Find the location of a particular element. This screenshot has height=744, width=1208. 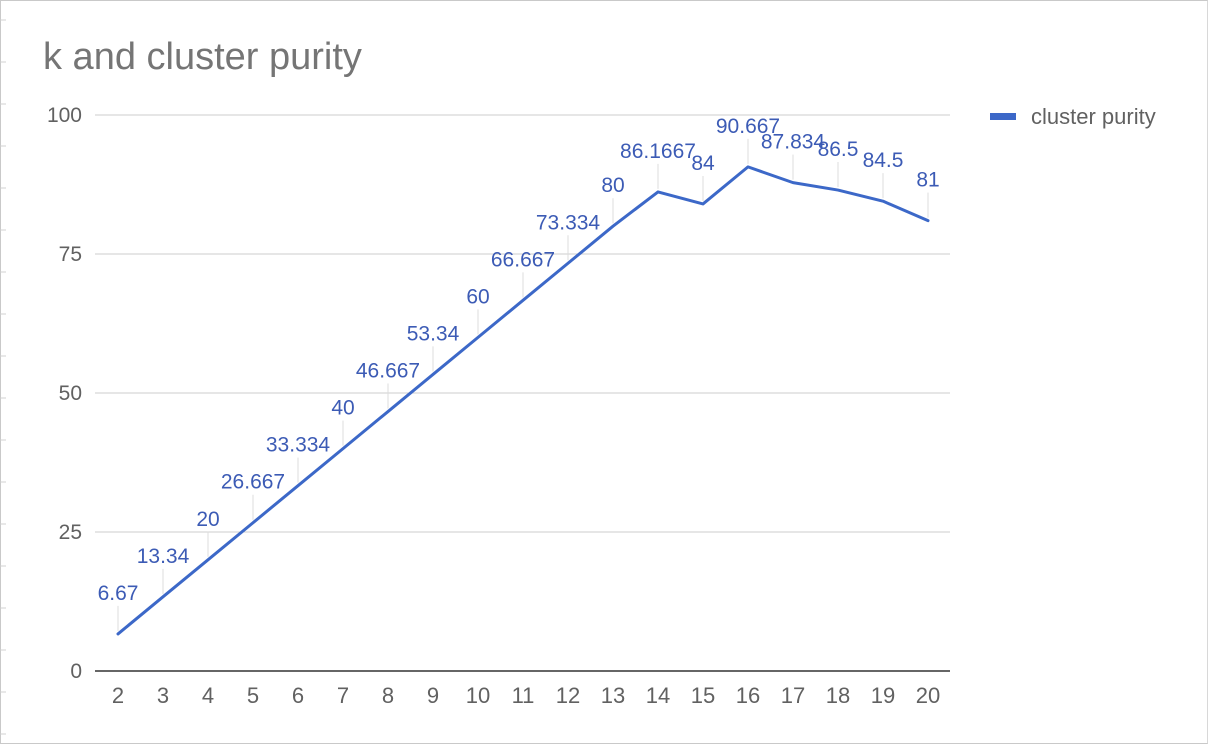

x-tick-label: 16 is located at coordinates (748, 695).